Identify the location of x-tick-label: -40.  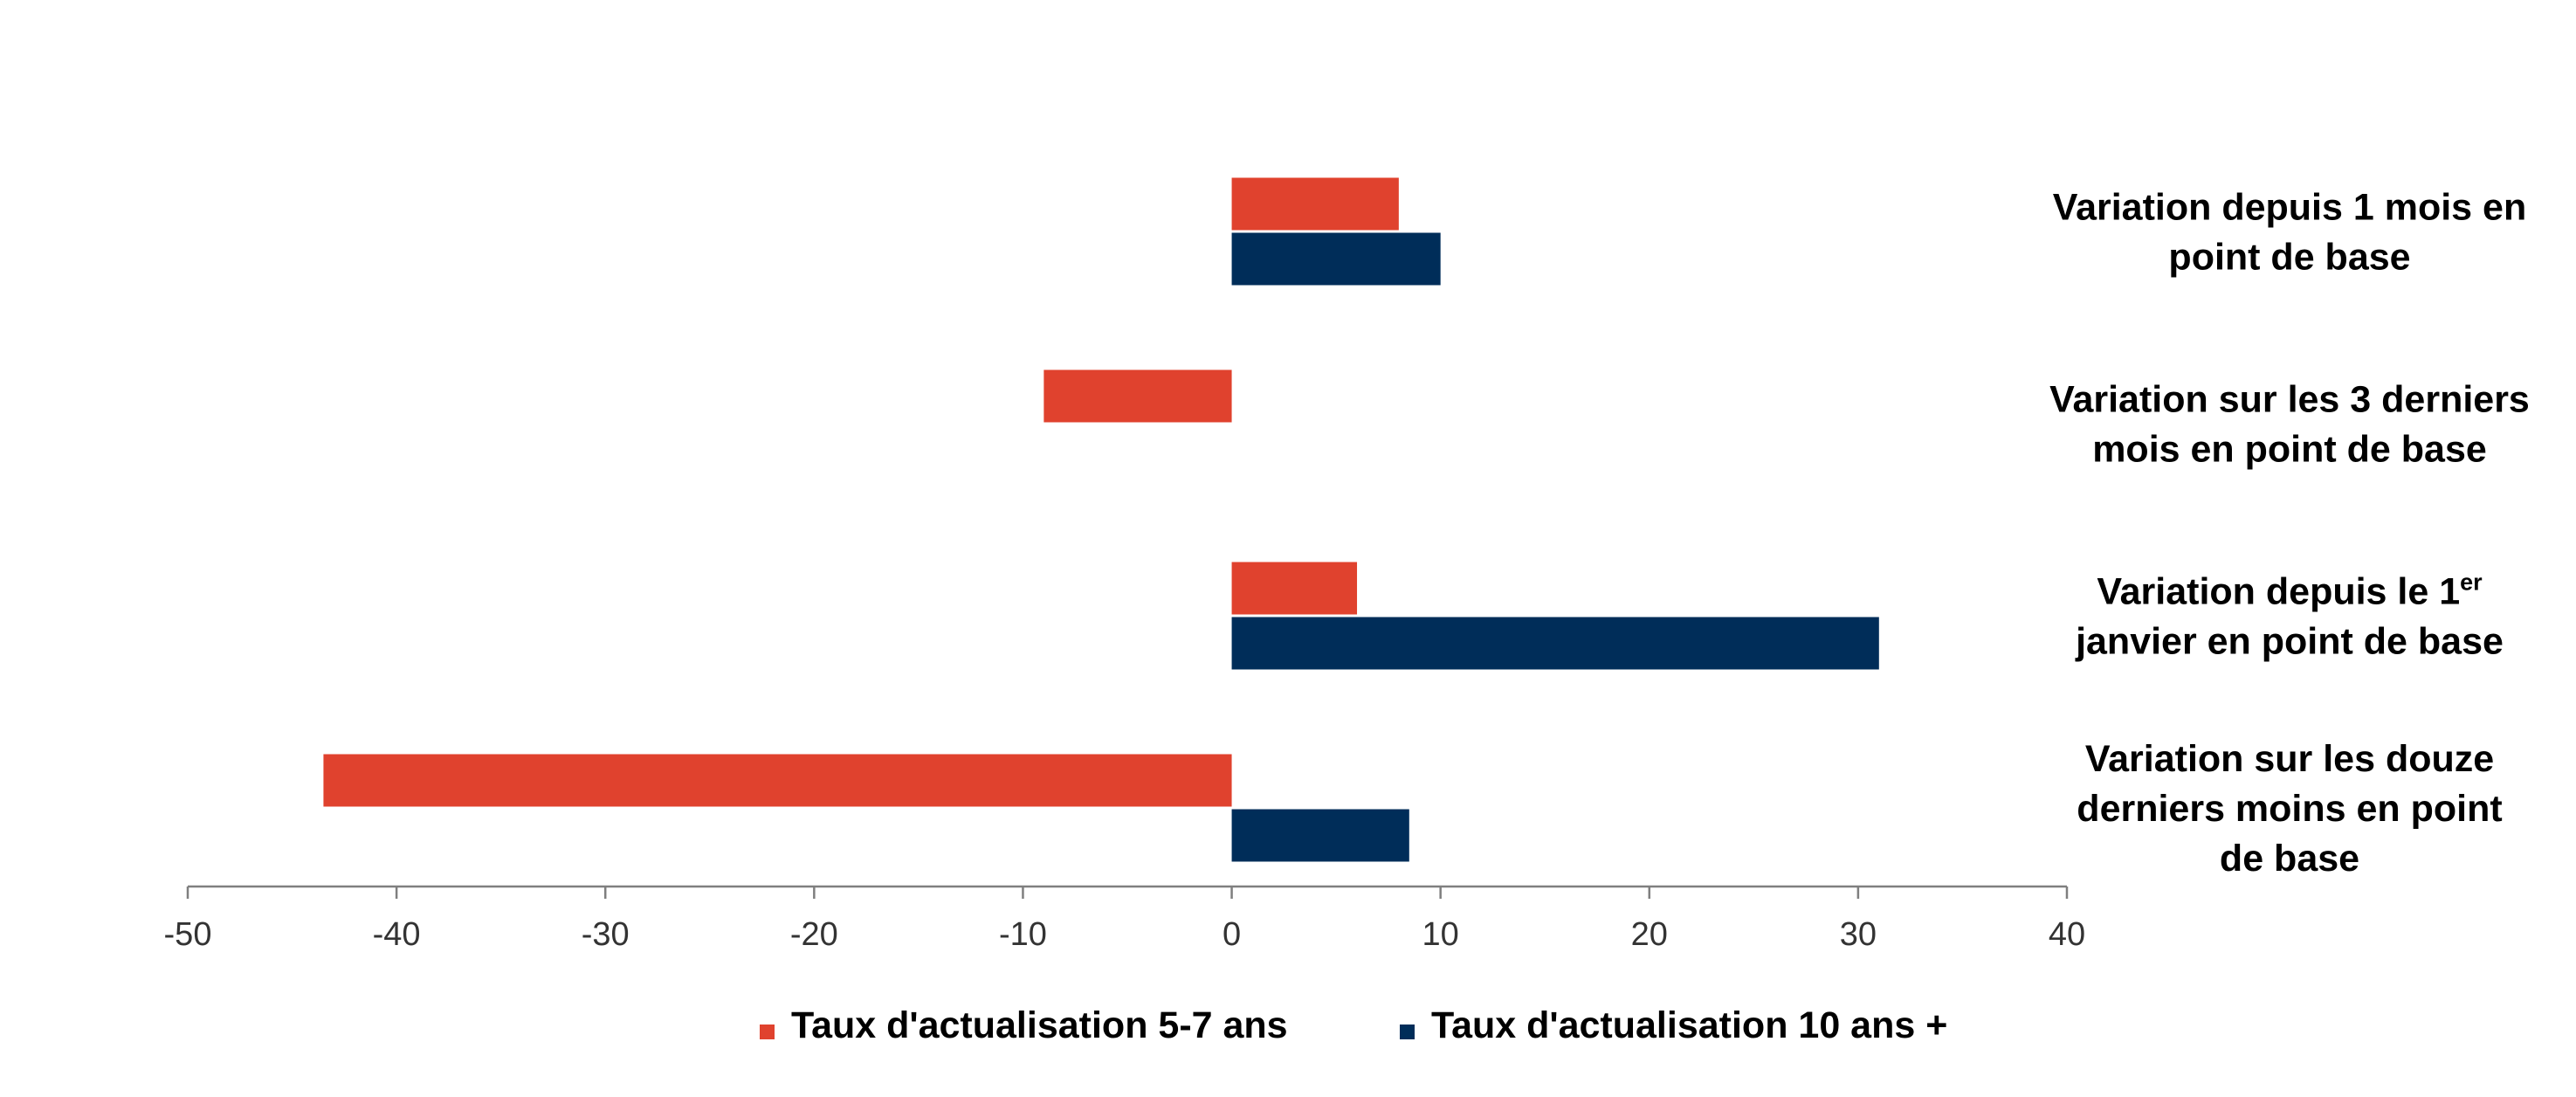
(397, 934).